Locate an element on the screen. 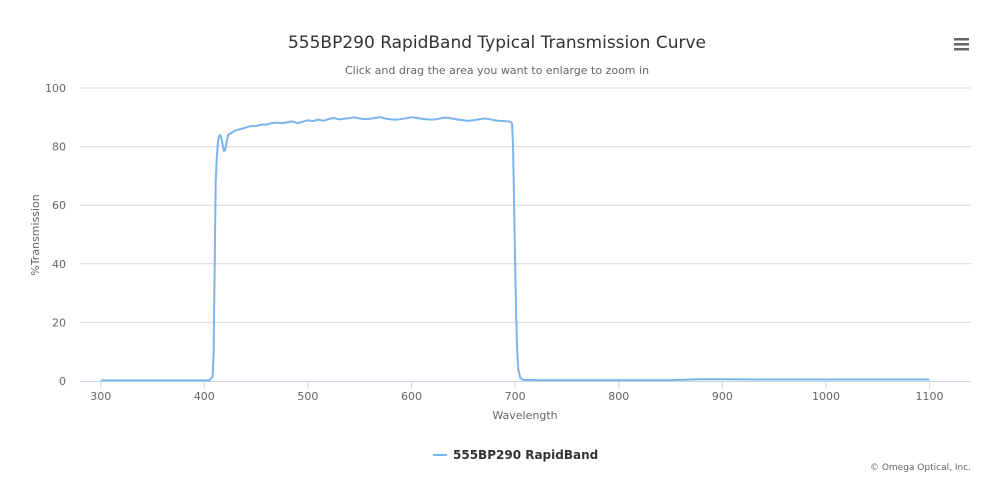 This screenshot has height=500, width=1000. y-tick-label: 100 is located at coordinates (55, 88).